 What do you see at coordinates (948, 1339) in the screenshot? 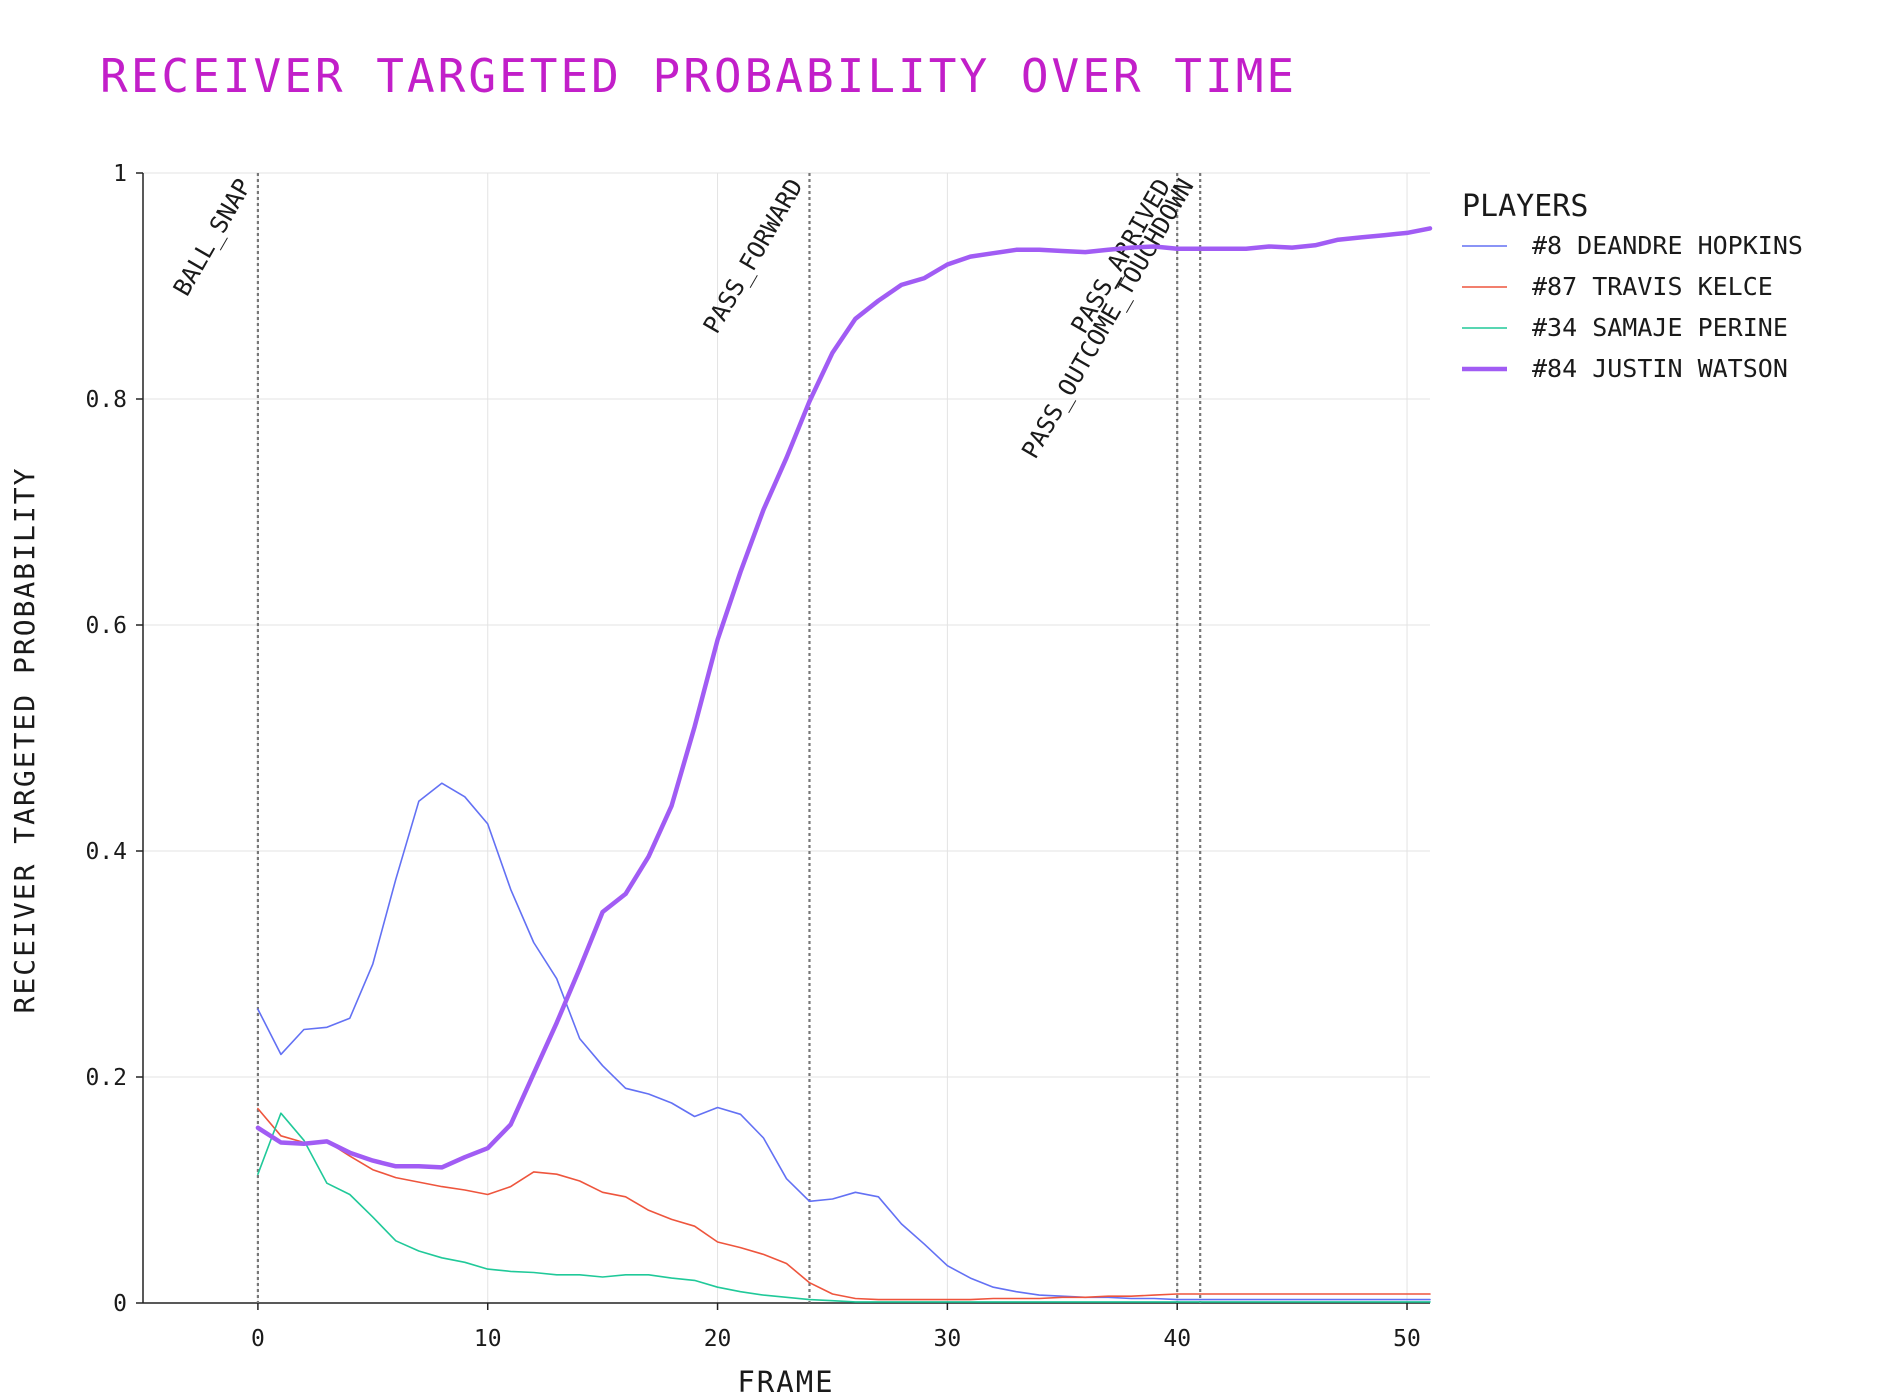
I see `x-tick-label: 30` at bounding box center [948, 1339].